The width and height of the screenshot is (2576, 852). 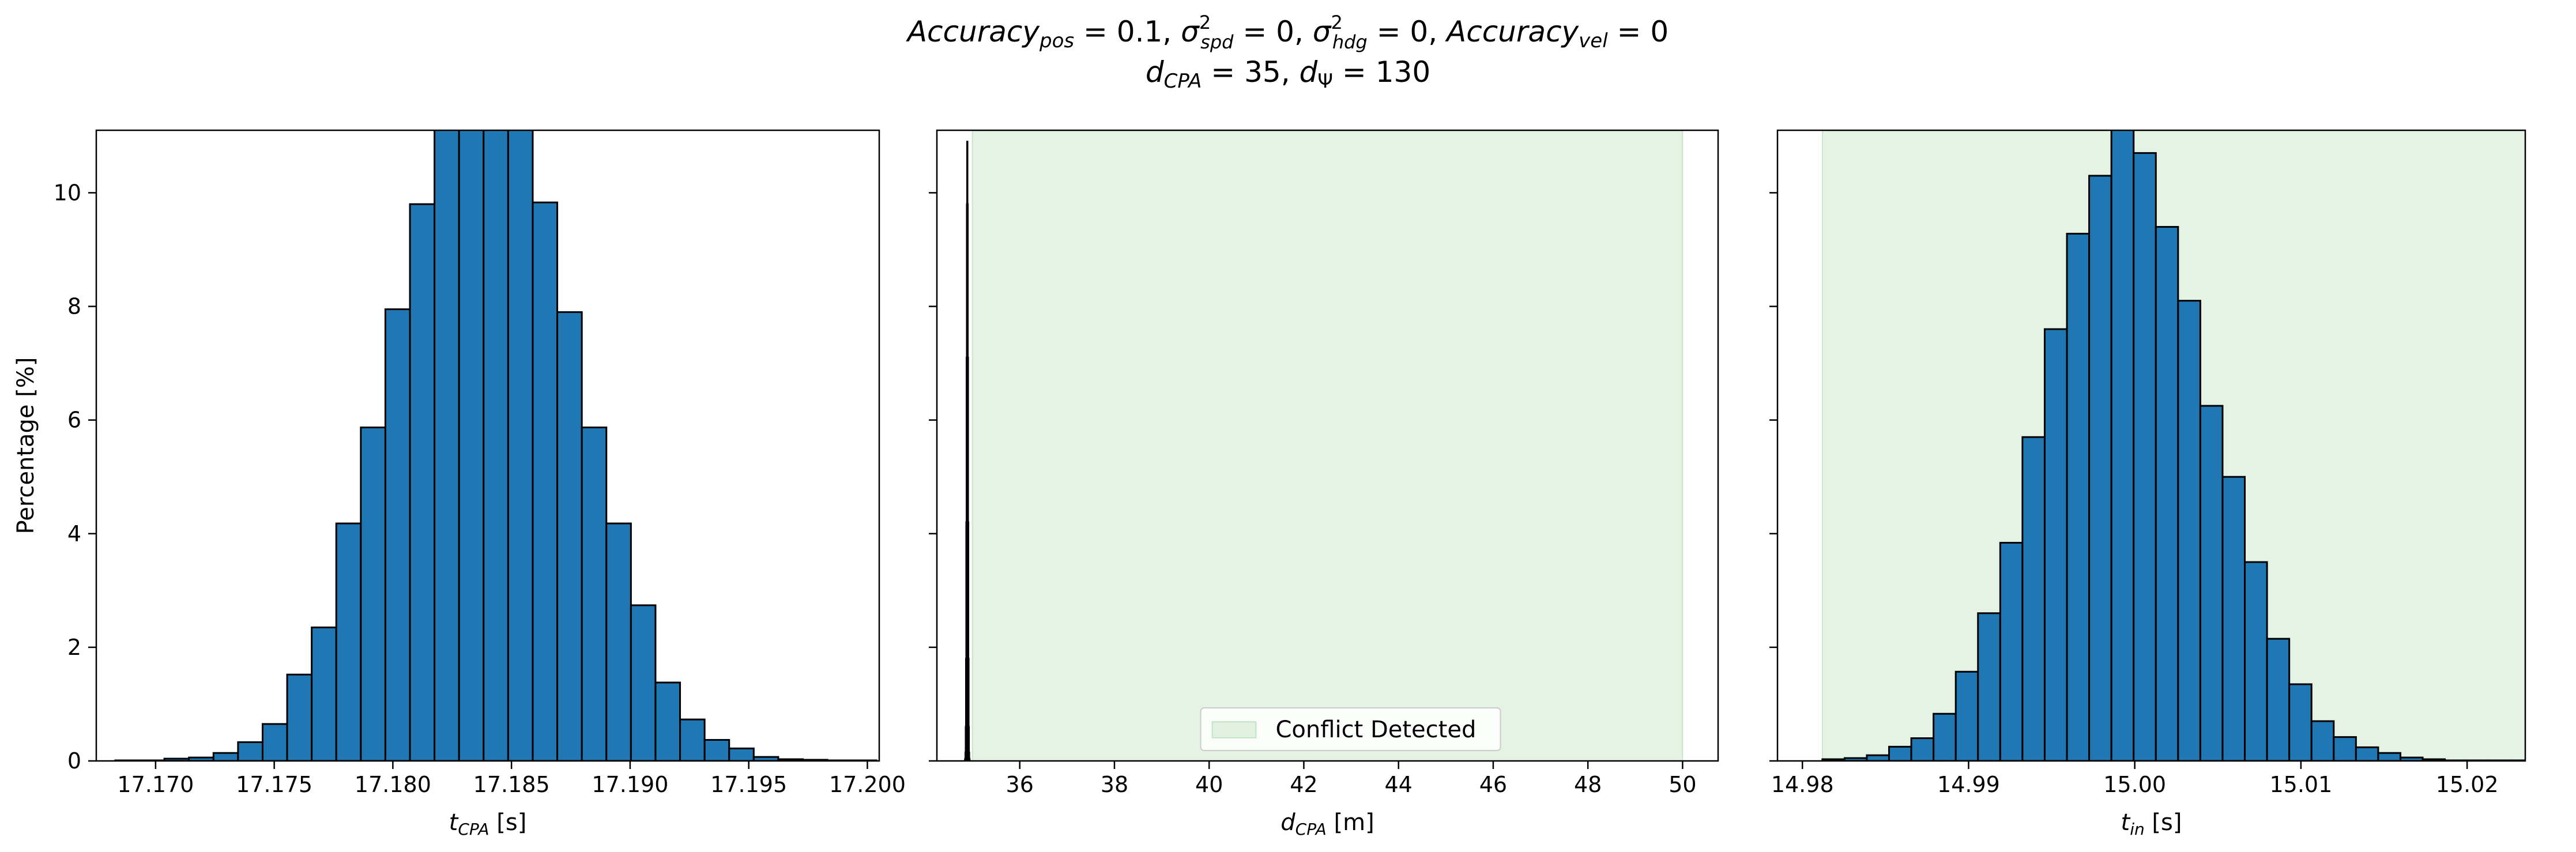 What do you see at coordinates (1376, 730) in the screenshot?
I see `legend-label: Conflict Detected` at bounding box center [1376, 730].